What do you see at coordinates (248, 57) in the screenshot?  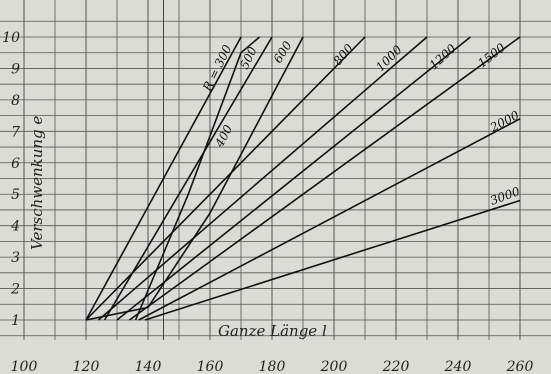 I see `series-label-1: 500` at bounding box center [248, 57].